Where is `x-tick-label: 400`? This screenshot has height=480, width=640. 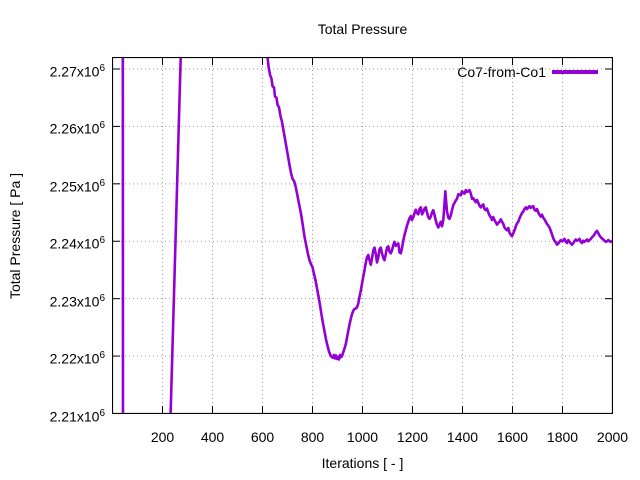
x-tick-label: 400 is located at coordinates (212, 437).